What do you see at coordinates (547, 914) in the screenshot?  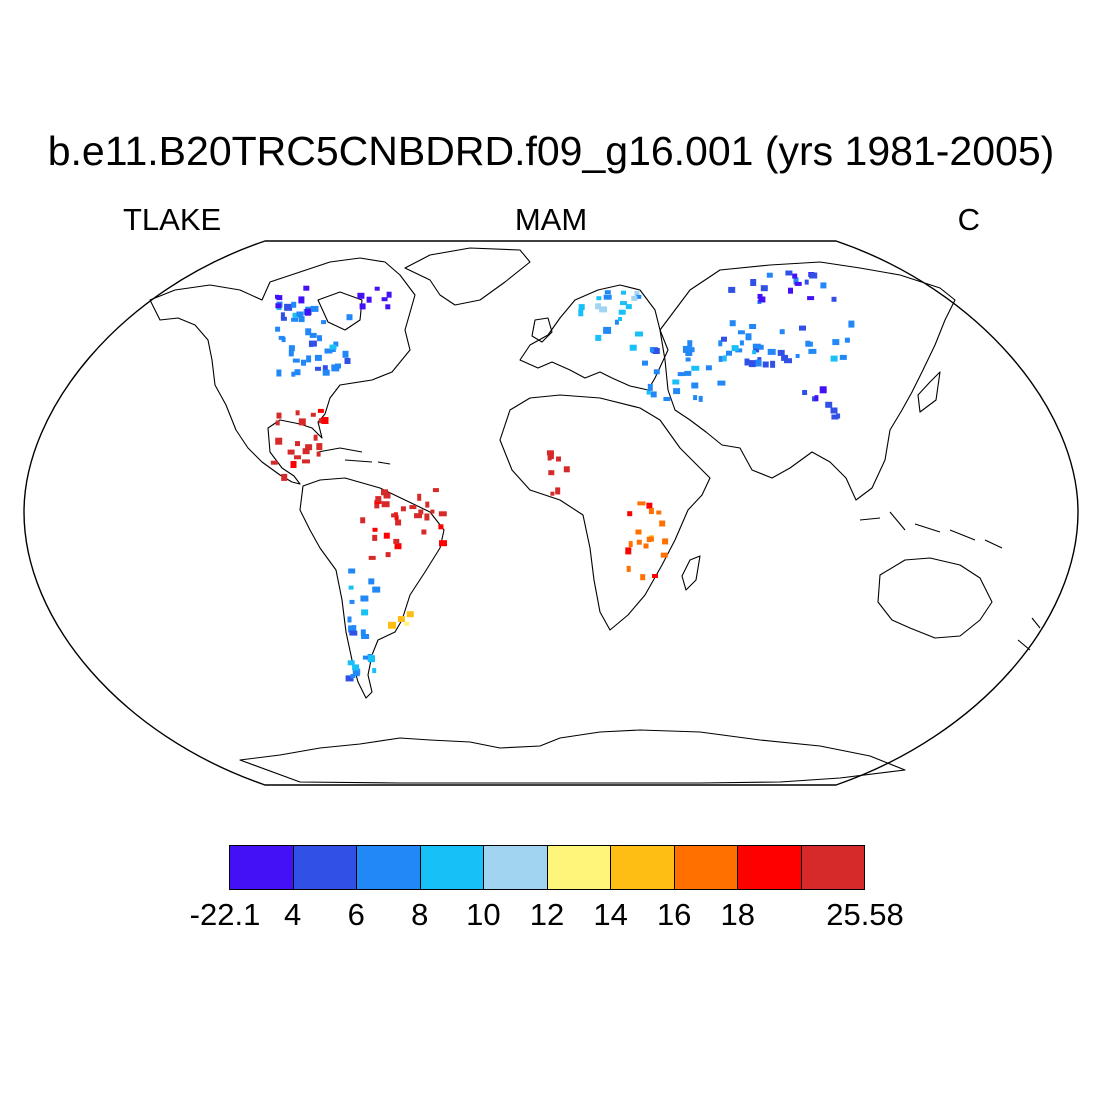 I see `colorbar-label-5: 12` at bounding box center [547, 914].